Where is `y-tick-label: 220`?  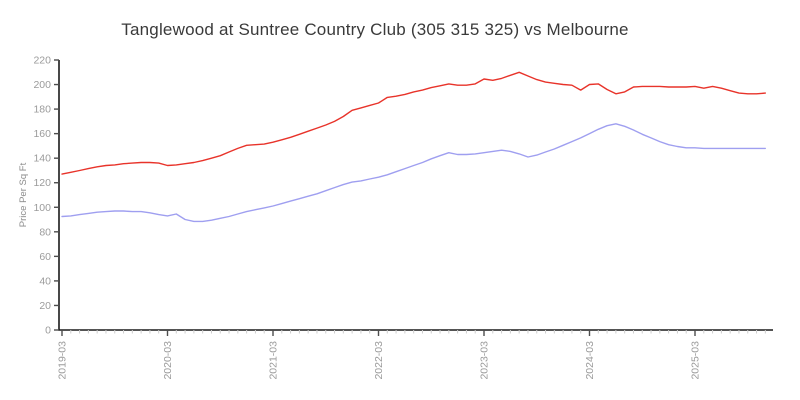 y-tick-label: 220 is located at coordinates (42, 61).